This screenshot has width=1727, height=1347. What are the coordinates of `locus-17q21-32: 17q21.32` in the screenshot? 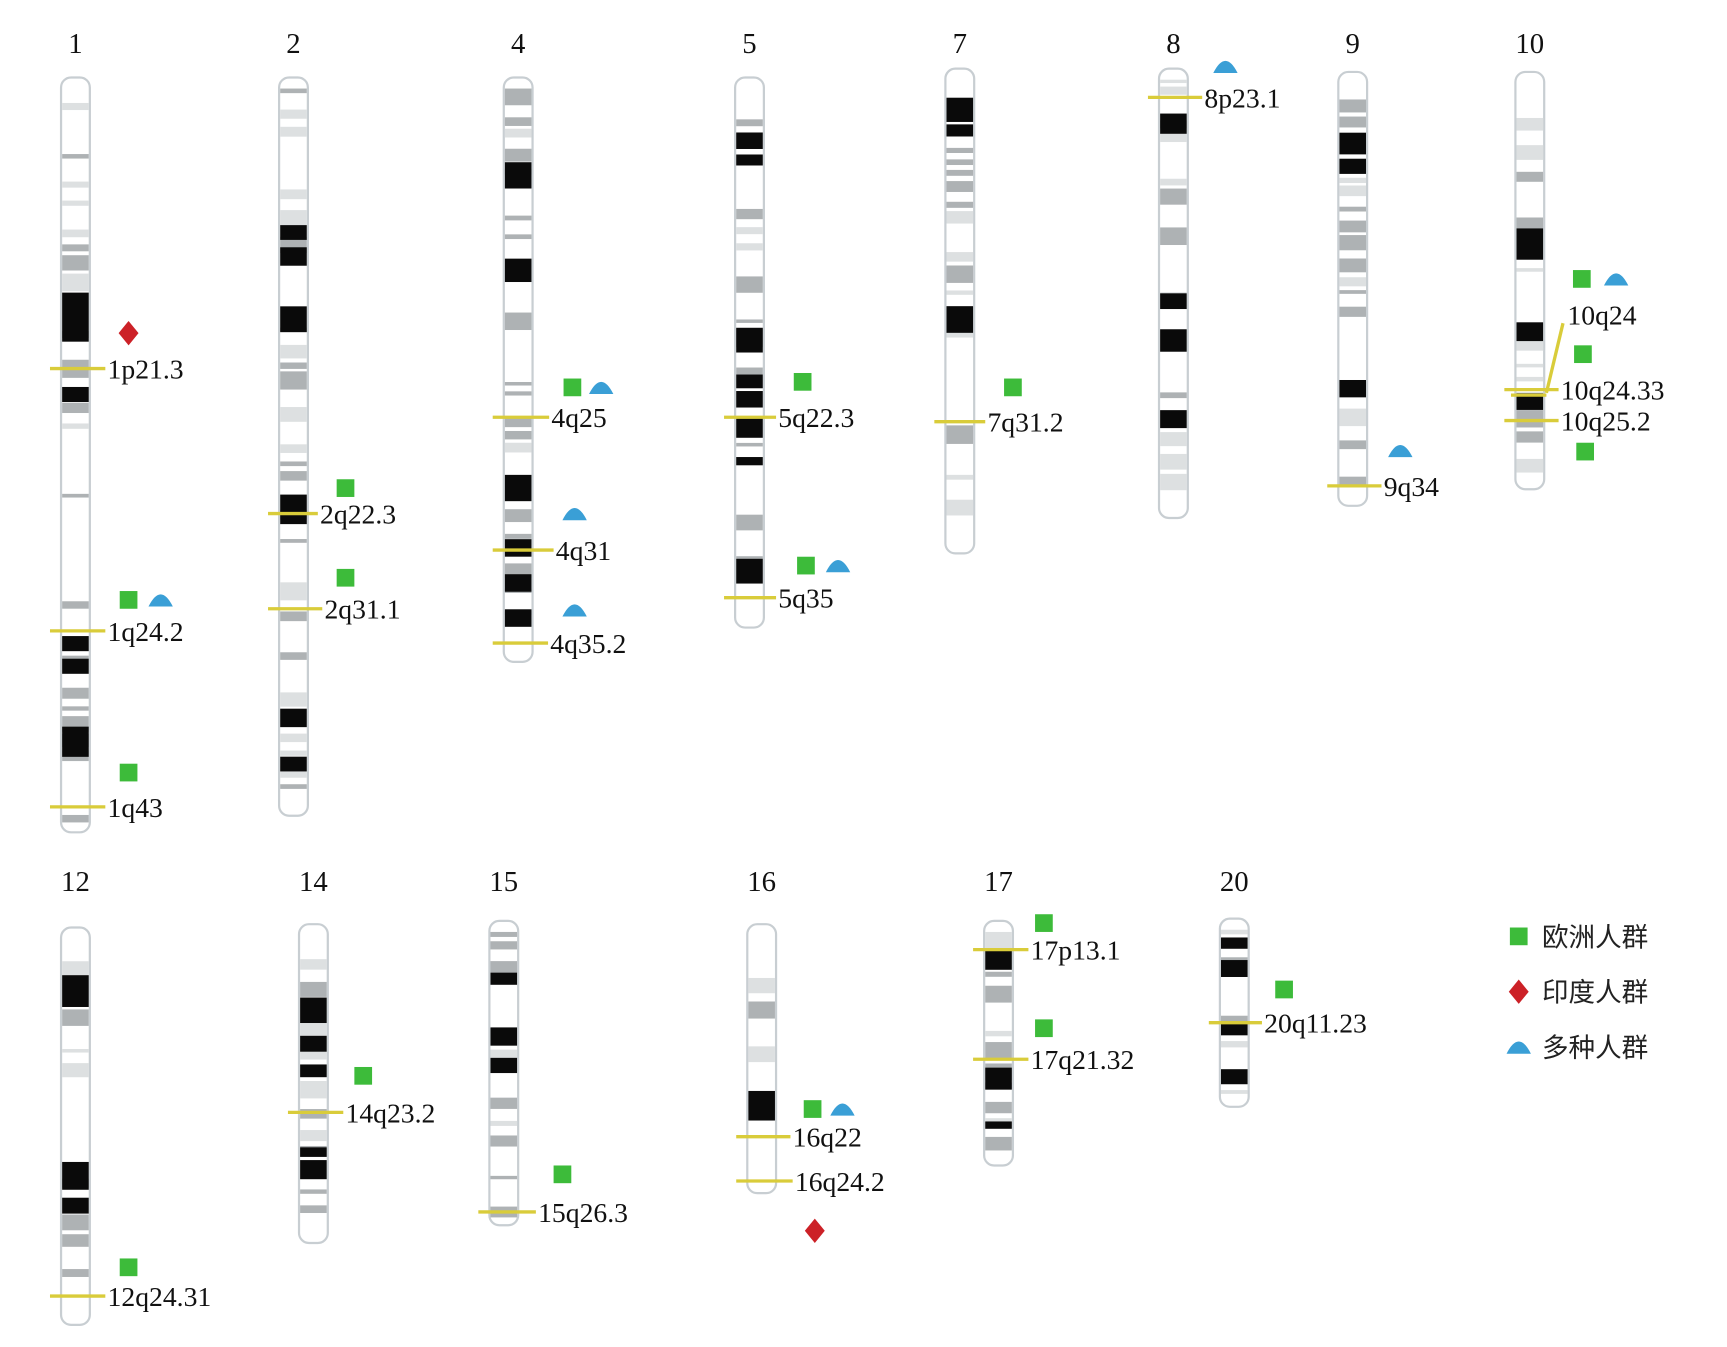 It's located at (1053, 1047).